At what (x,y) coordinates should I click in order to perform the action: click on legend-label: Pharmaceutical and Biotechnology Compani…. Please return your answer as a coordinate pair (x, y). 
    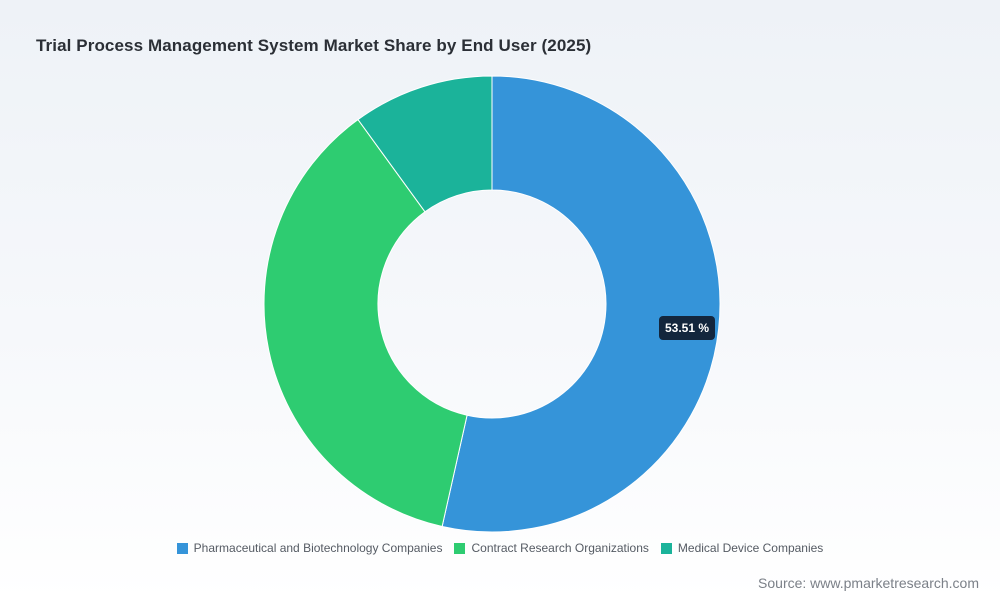
    Looking at the image, I should click on (318, 548).